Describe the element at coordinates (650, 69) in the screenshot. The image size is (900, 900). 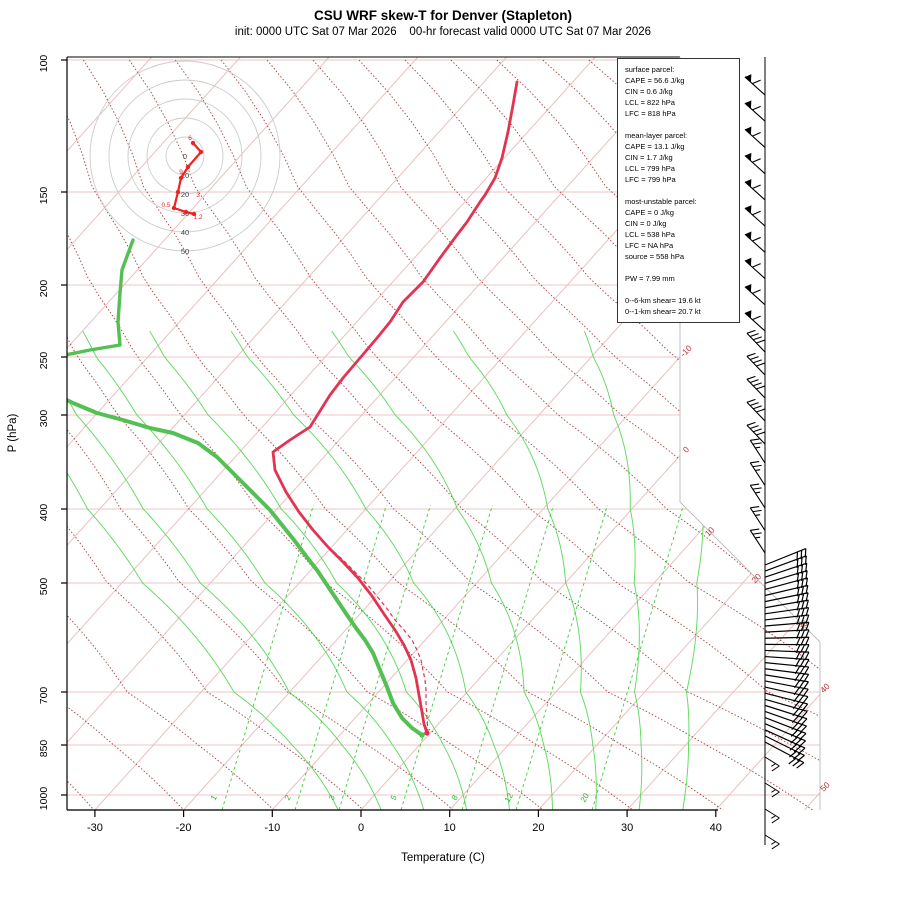
I see `info-box-section-title: surface parcel:` at that location.